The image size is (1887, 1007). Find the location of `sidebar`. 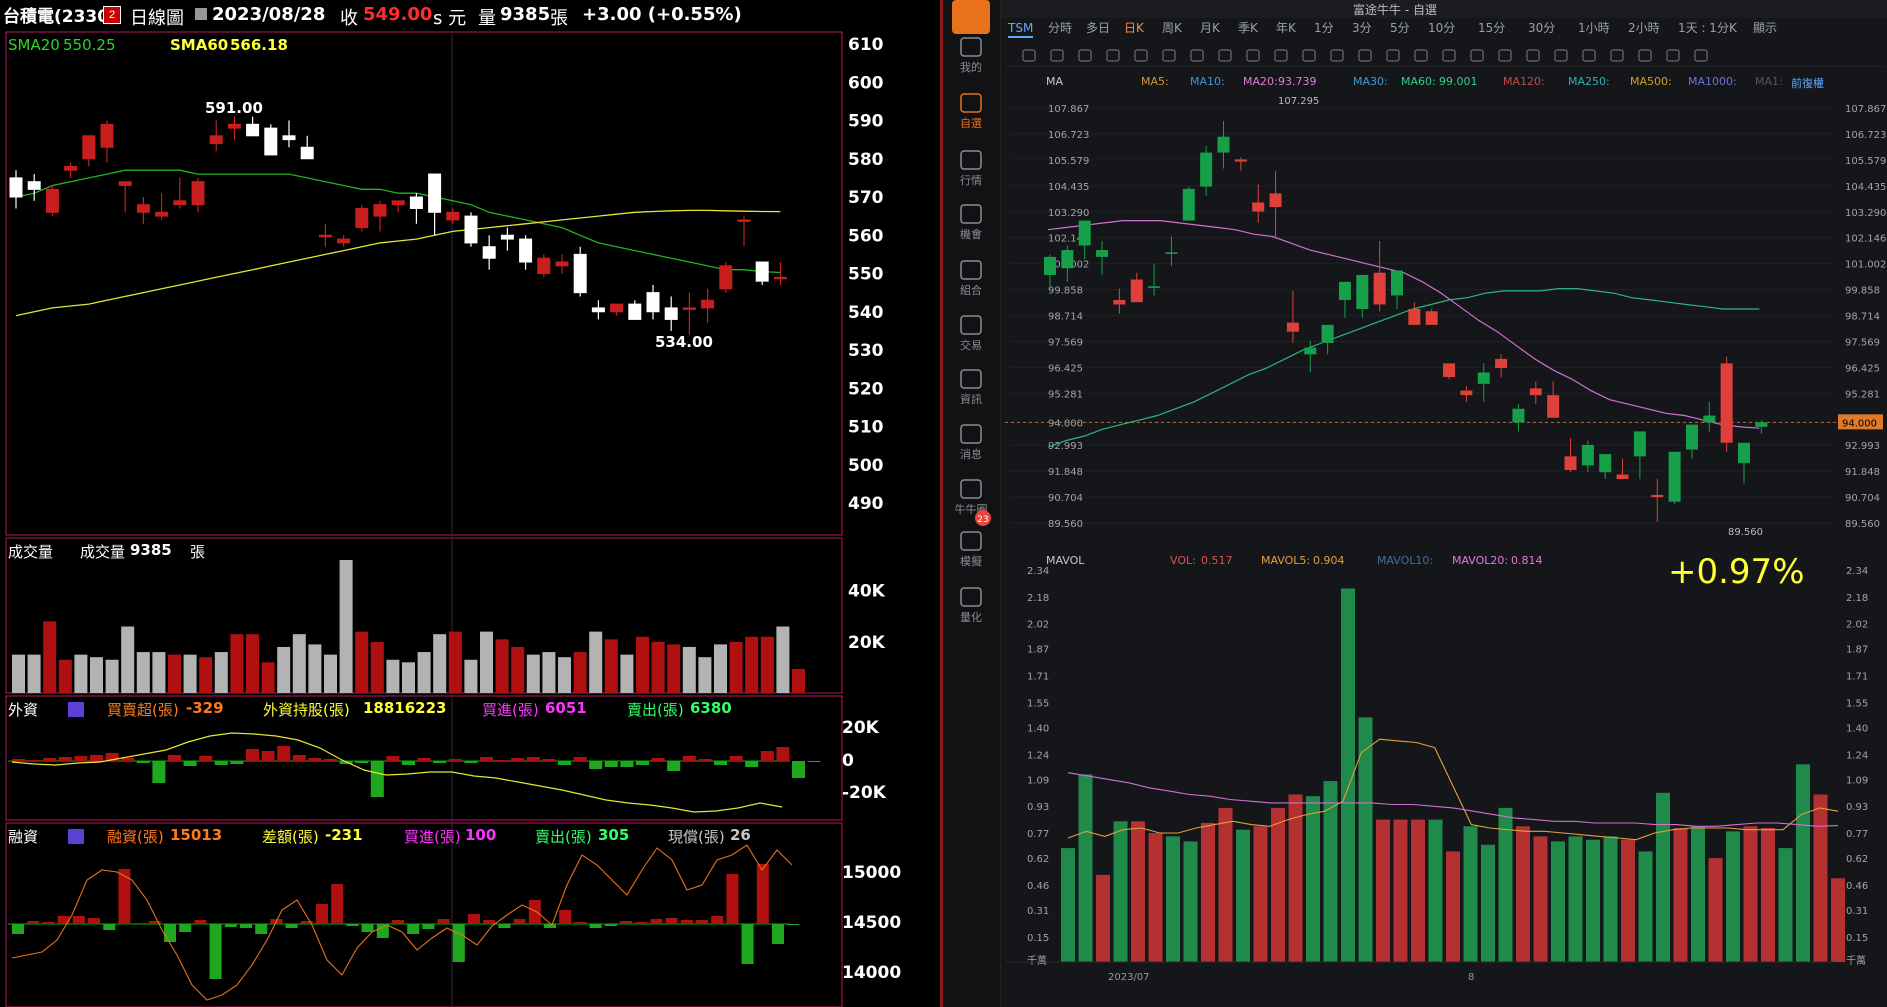

sidebar is located at coordinates (972, 503).